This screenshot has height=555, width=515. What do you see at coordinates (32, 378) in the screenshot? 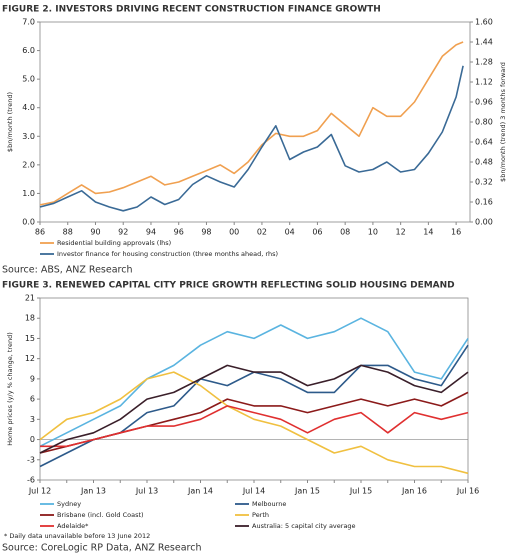
I see `y-tick-label: 9` at bounding box center [32, 378].